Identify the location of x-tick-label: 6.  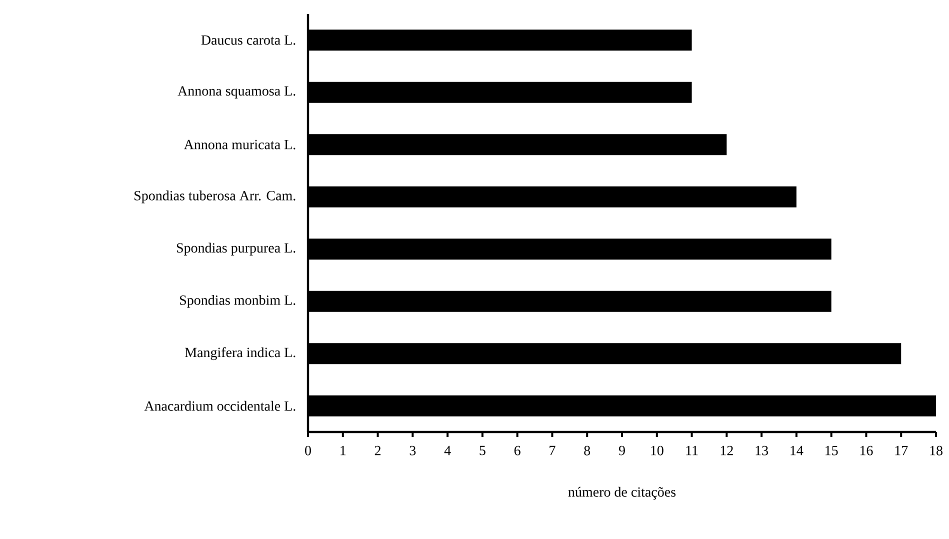
(517, 451).